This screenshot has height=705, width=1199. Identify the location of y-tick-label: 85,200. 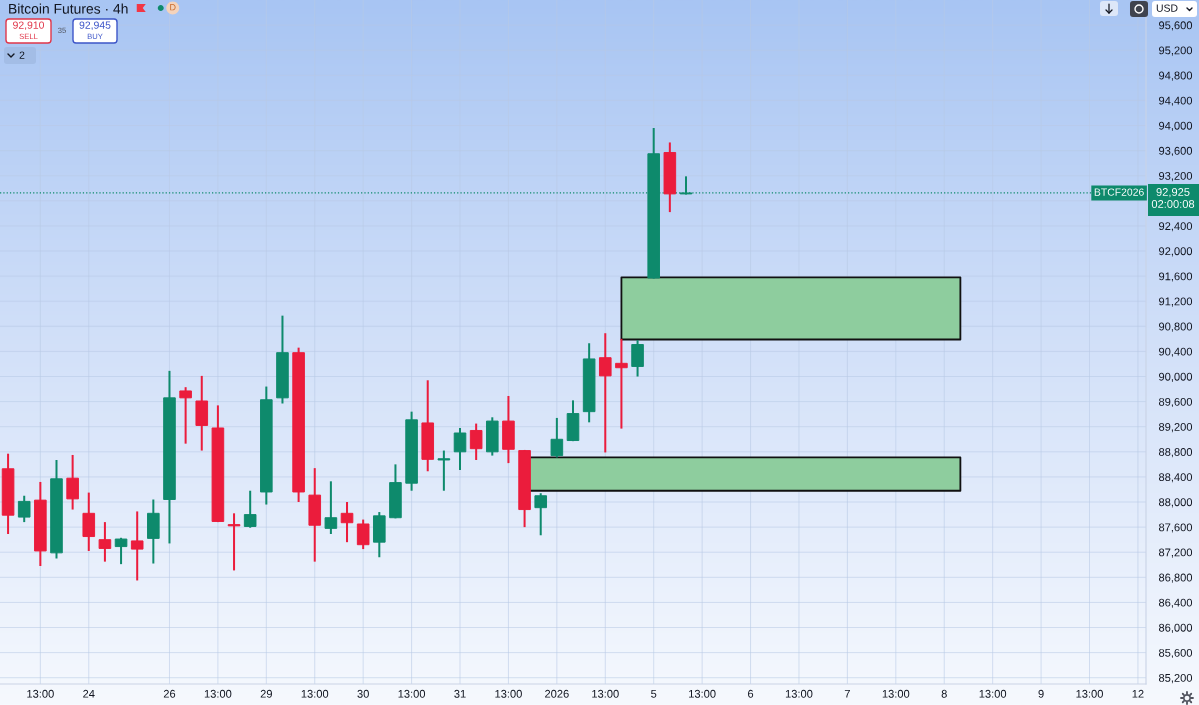
(1175, 678).